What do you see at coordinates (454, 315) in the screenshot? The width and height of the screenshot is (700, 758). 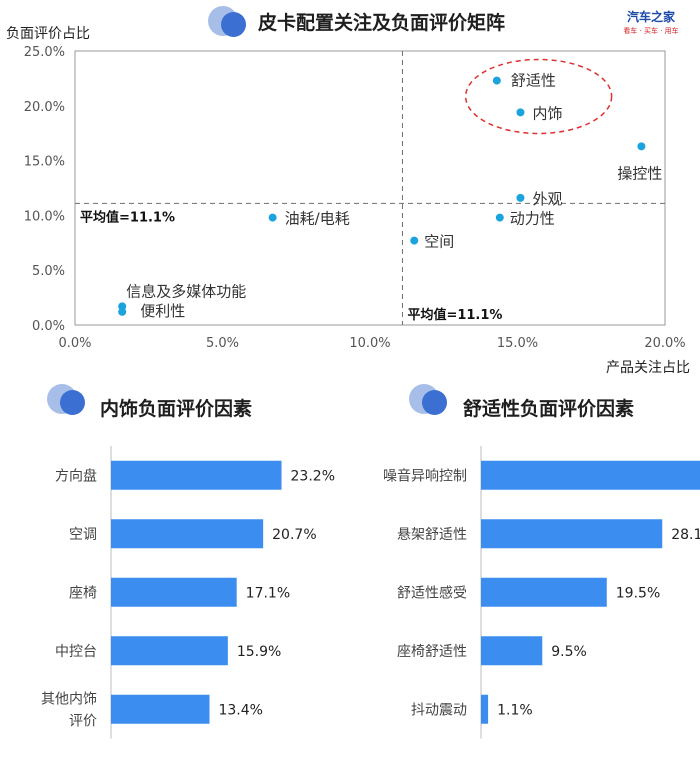 I see `x-average-label: 平均值=11.1%` at bounding box center [454, 315].